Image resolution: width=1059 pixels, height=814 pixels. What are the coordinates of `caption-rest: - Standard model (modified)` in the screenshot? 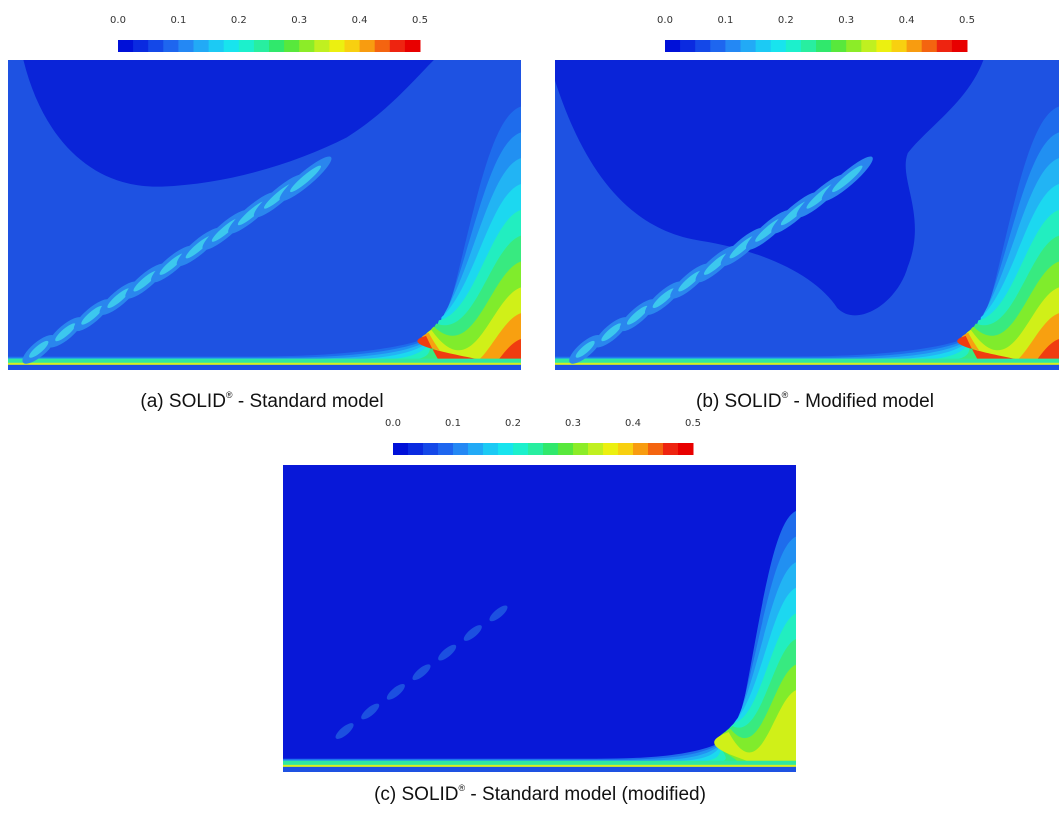 It's located at (585, 794).